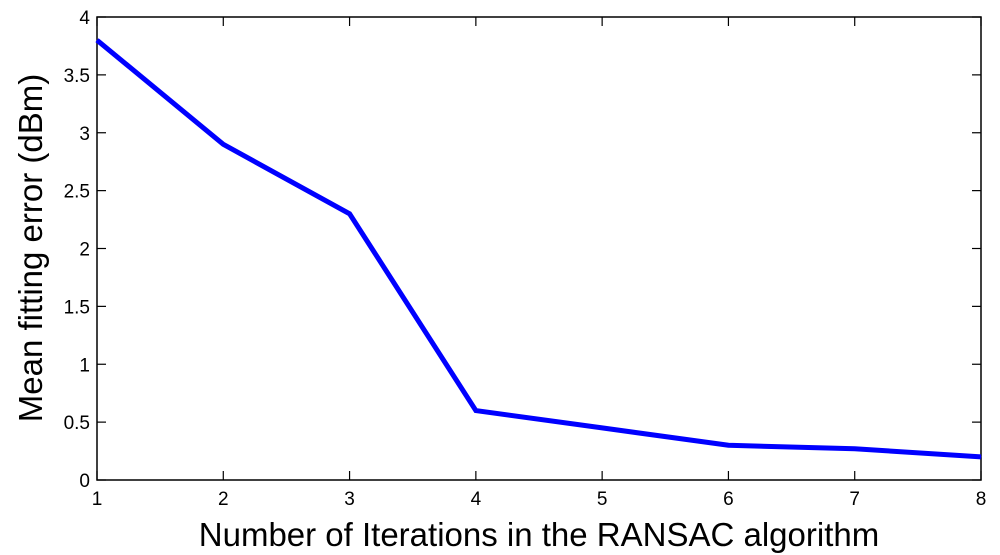 This screenshot has width=1000, height=555. What do you see at coordinates (981, 499) in the screenshot?
I see `x-tick-label: 8` at bounding box center [981, 499].